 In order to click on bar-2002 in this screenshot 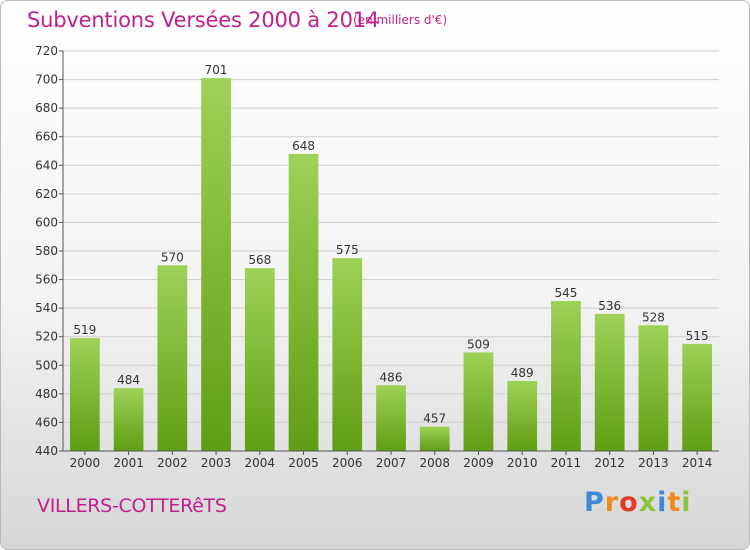, I will do `click(172, 358)`.